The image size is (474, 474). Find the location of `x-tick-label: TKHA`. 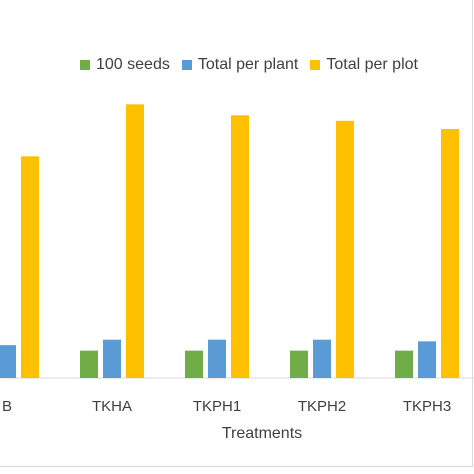

x-tick-label: TKHA is located at coordinates (112, 406).